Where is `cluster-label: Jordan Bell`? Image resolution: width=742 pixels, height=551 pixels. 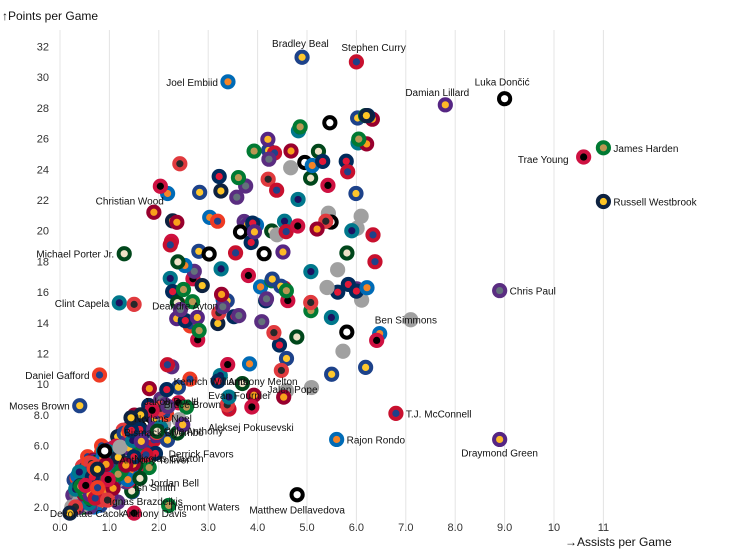 cluster-label: Jordan Bell is located at coordinates (174, 483).